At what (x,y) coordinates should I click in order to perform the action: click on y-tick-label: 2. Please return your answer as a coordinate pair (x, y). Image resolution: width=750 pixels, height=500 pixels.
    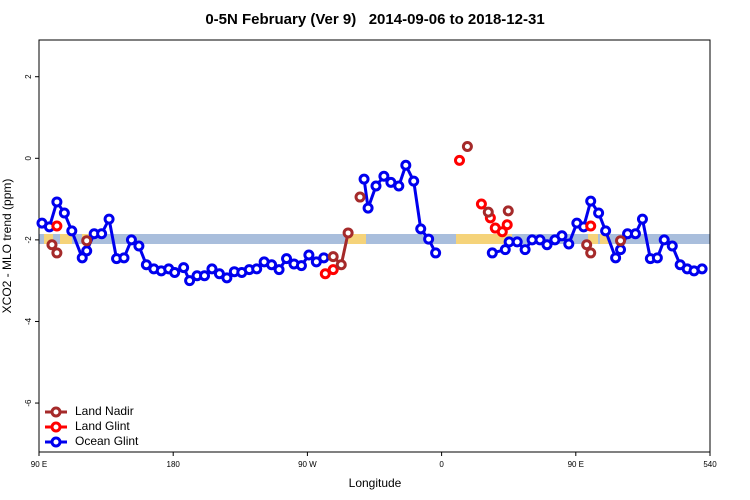
    Looking at the image, I should click on (28, 76).